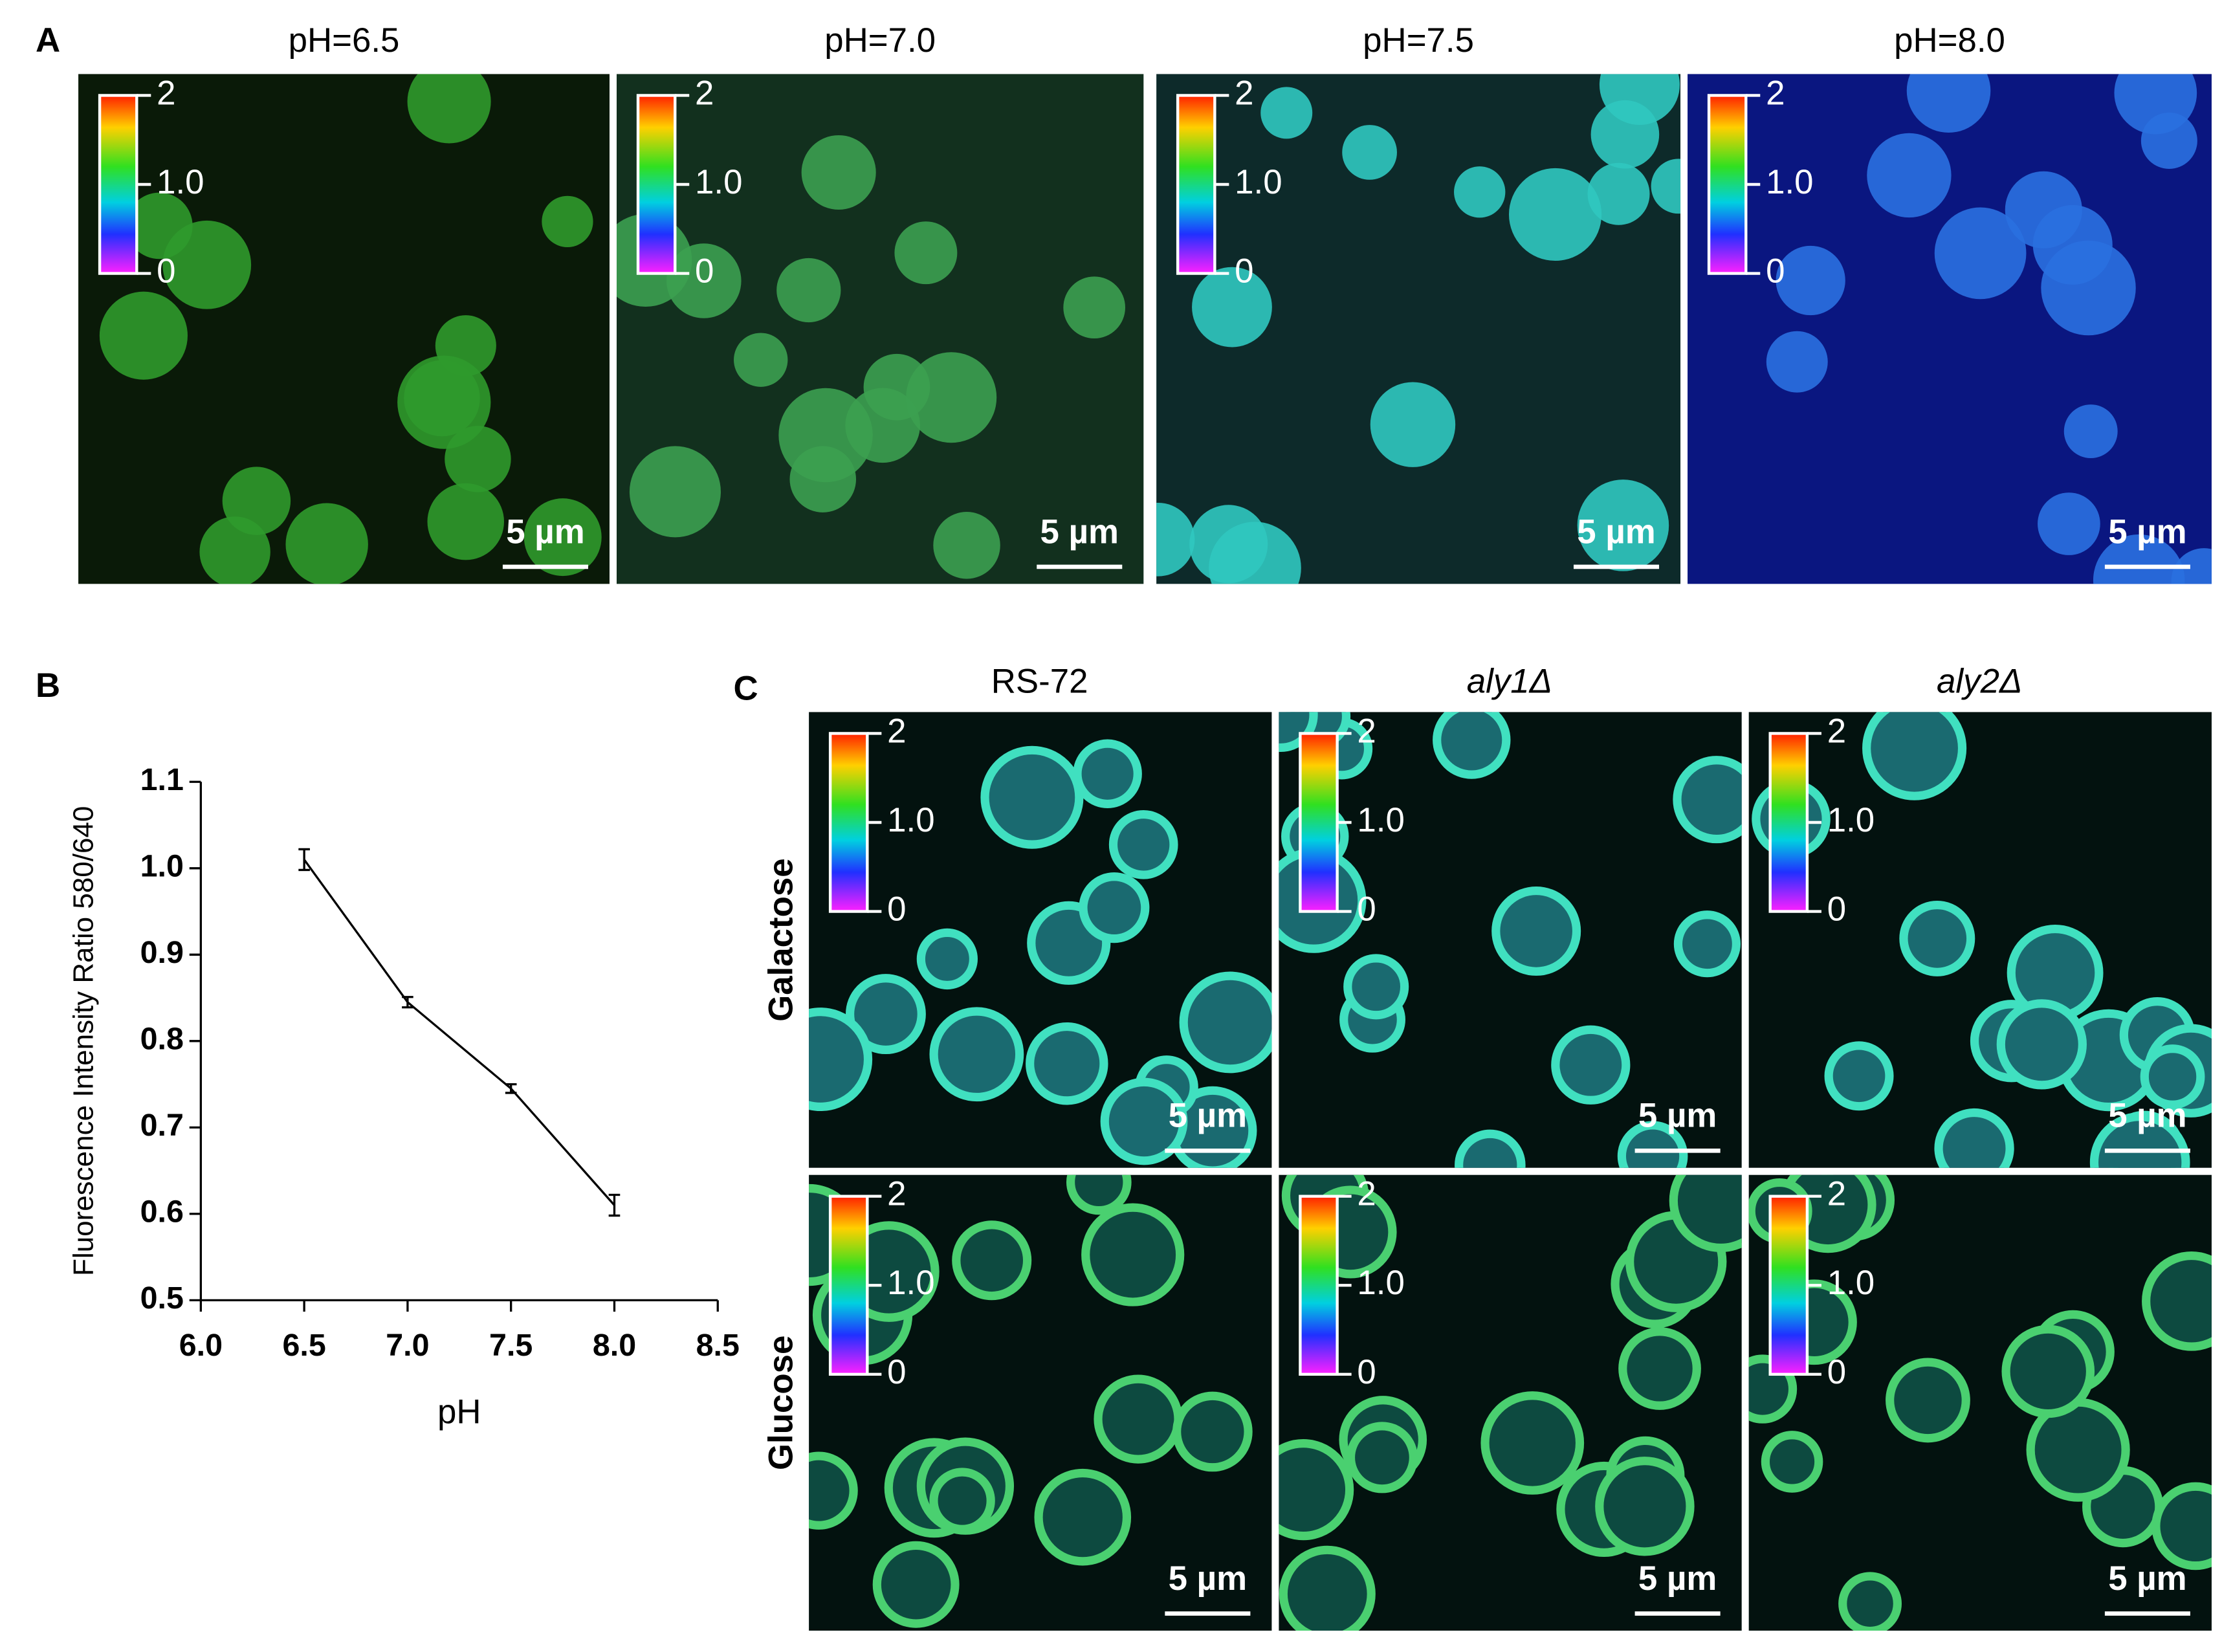 The width and height of the screenshot is (2233, 1652). Describe the element at coordinates (162, 1298) in the screenshot. I see `y-tick-label: 0.5` at that location.